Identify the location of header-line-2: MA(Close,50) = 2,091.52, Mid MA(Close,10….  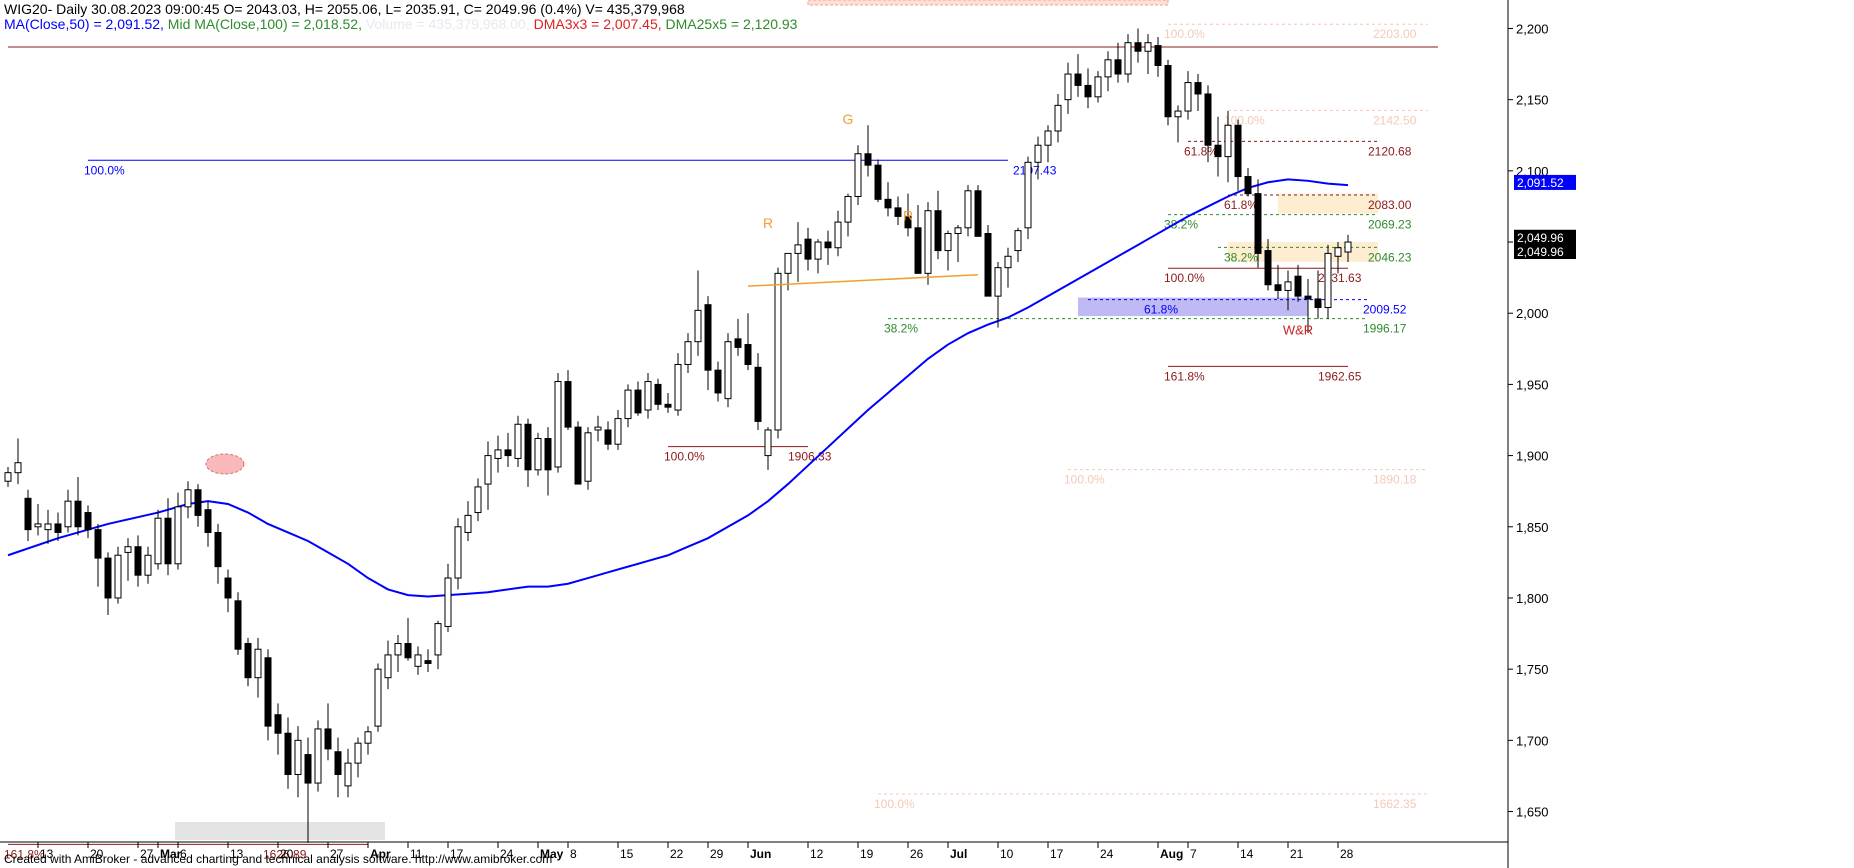
(400, 24).